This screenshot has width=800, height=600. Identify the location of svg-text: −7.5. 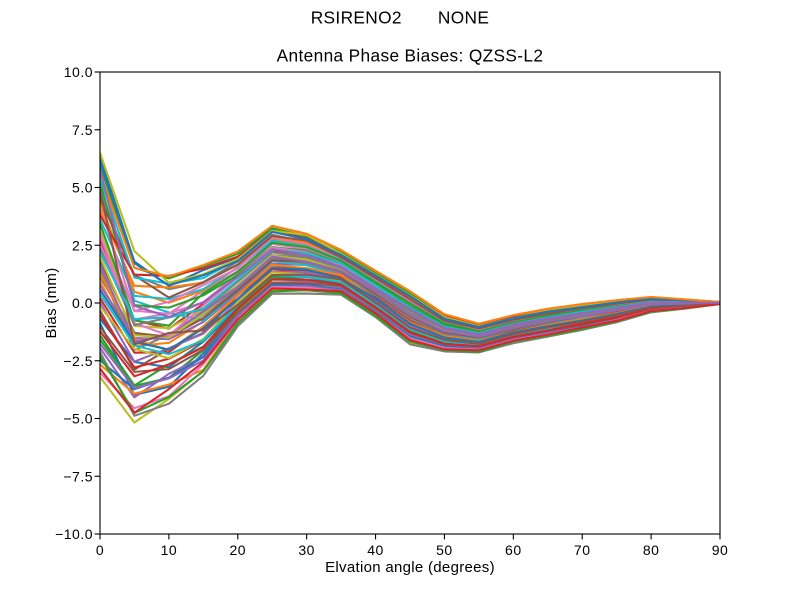
(78, 476).